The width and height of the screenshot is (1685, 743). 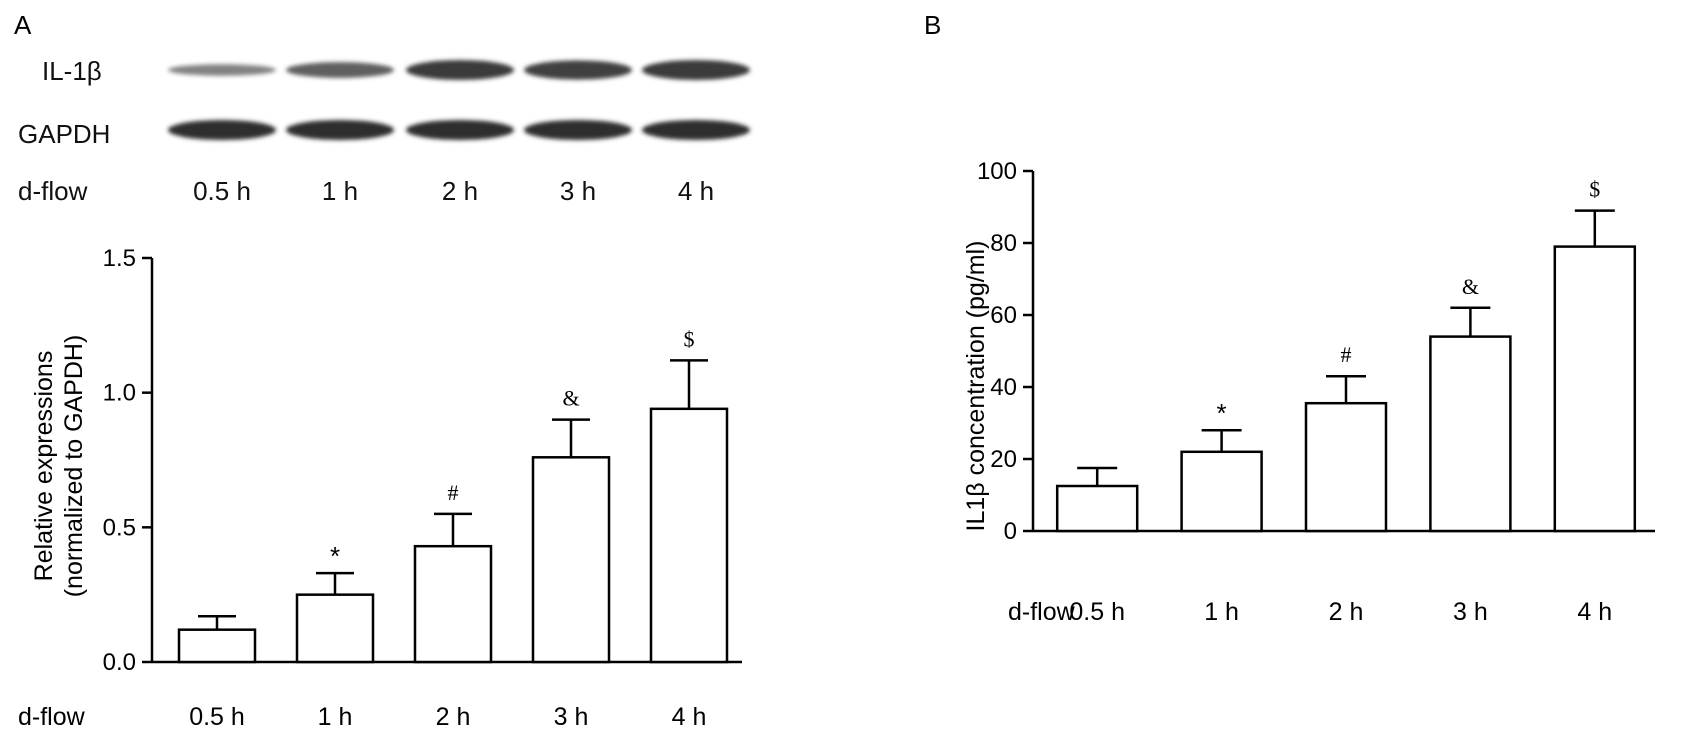 What do you see at coordinates (74, 466) in the screenshot?
I see `chart-a-ylabel-line2: (normalized to GAPDH)` at bounding box center [74, 466].